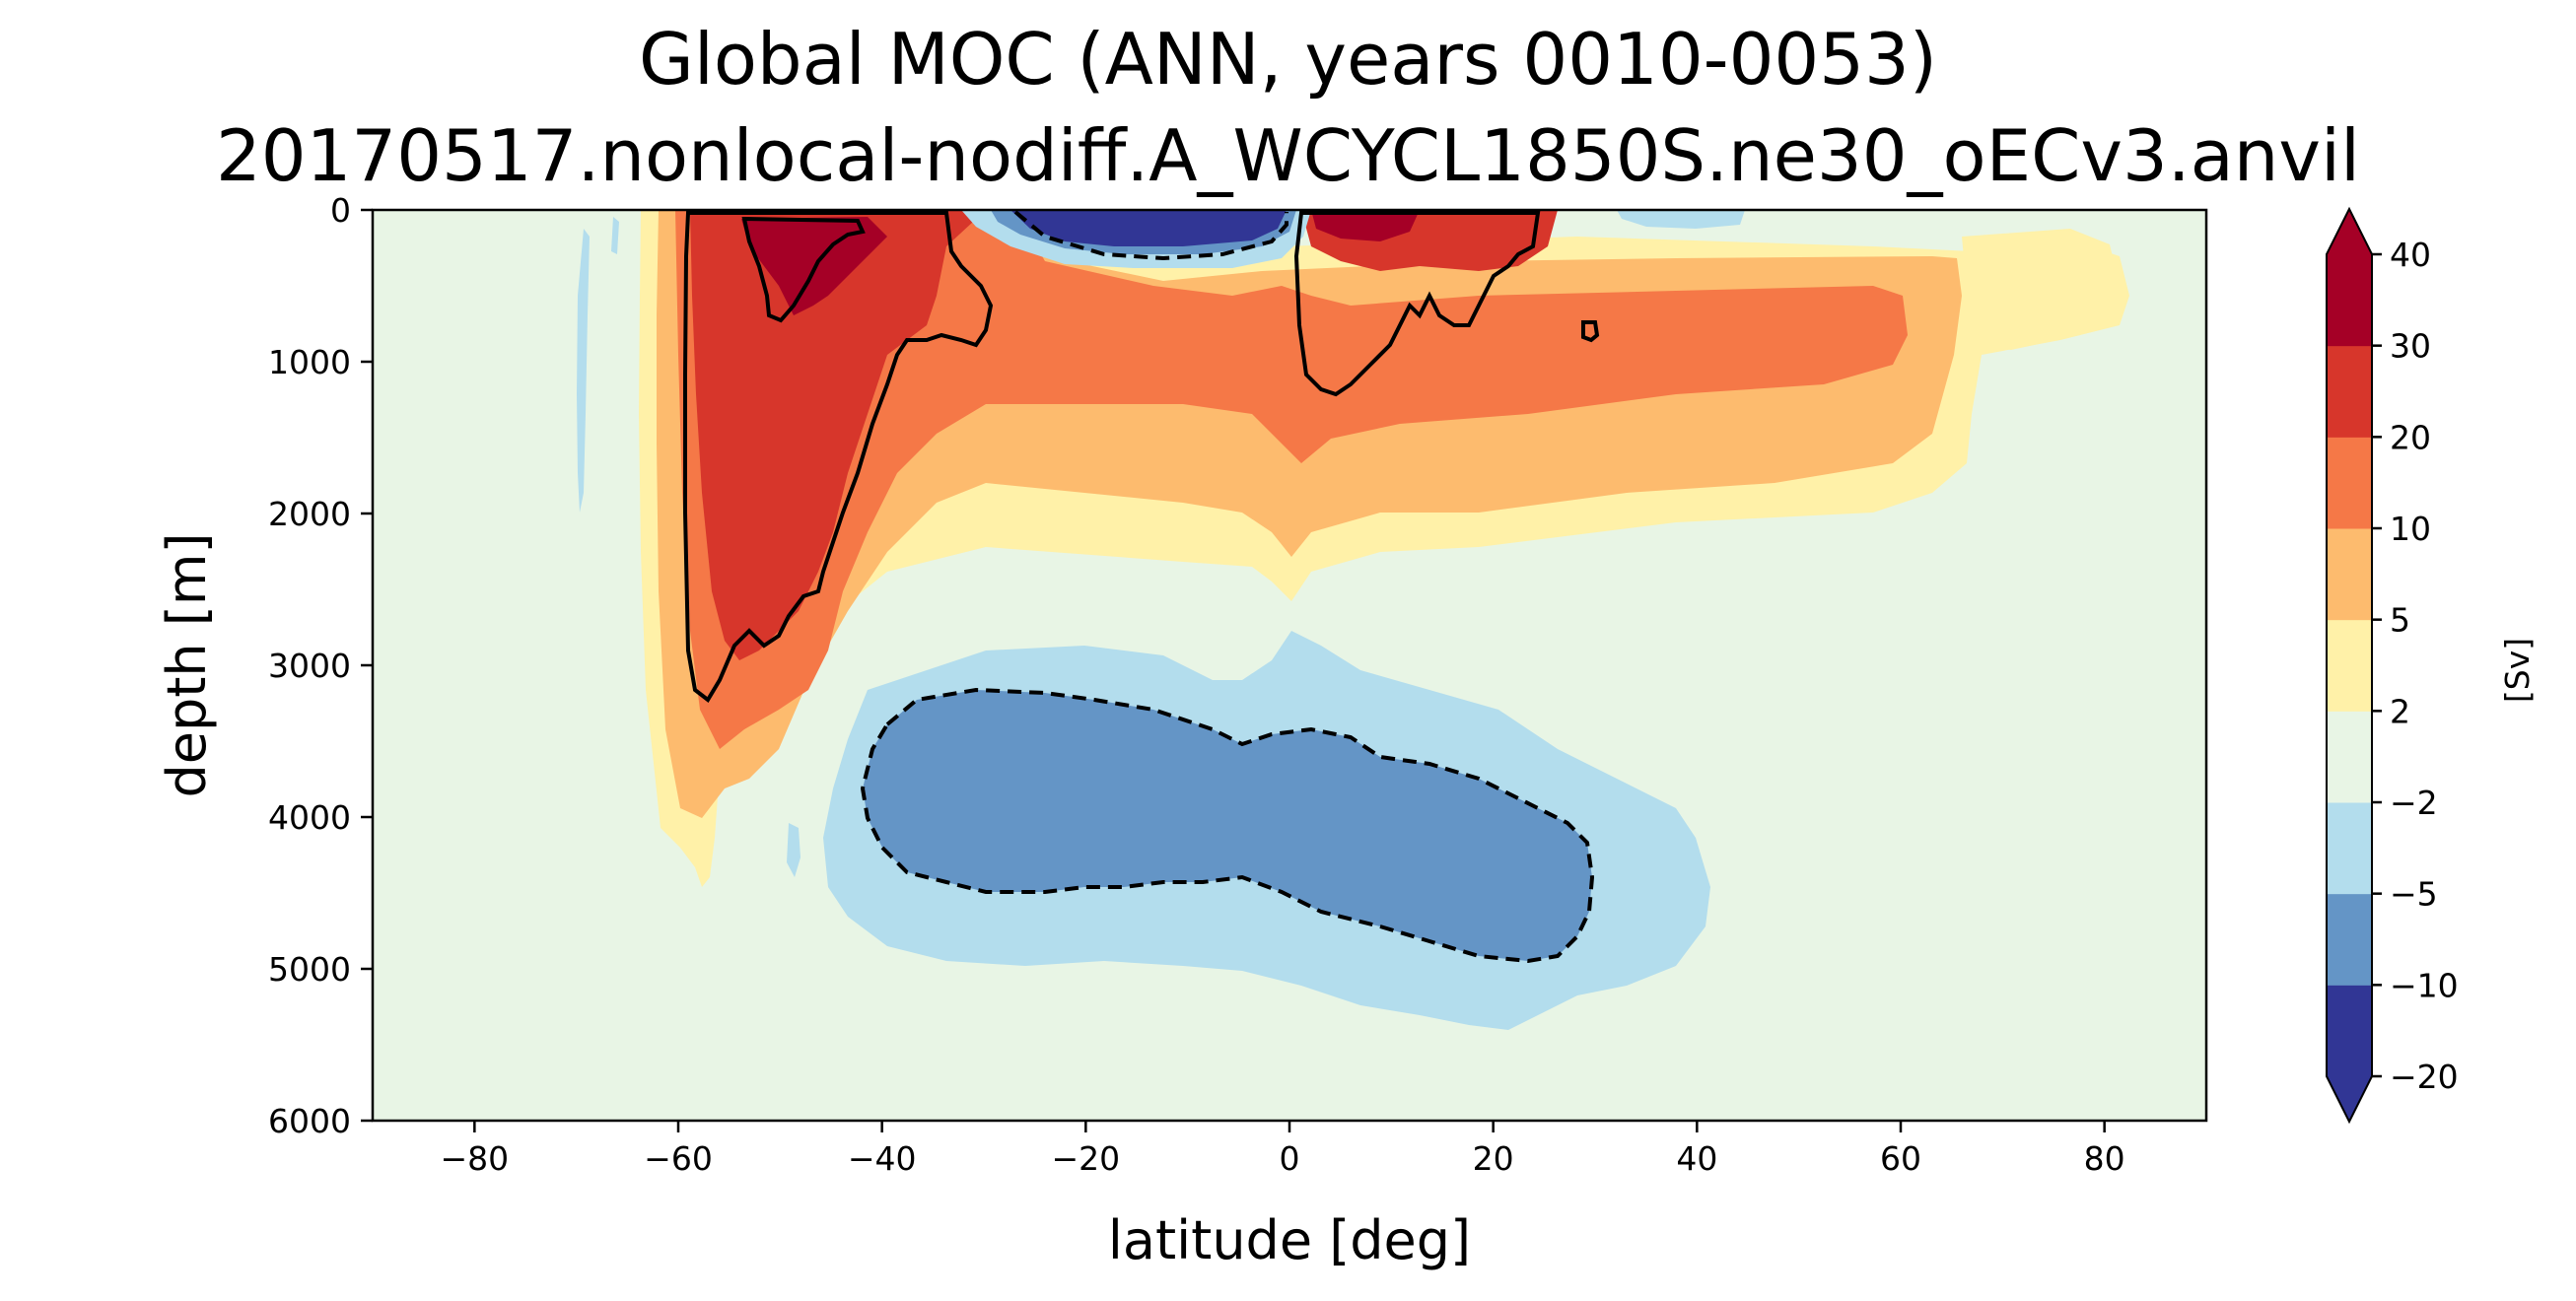 This screenshot has height=1301, width=2576. Describe the element at coordinates (310, 666) in the screenshot. I see `y-tick-label: 3000` at that location.